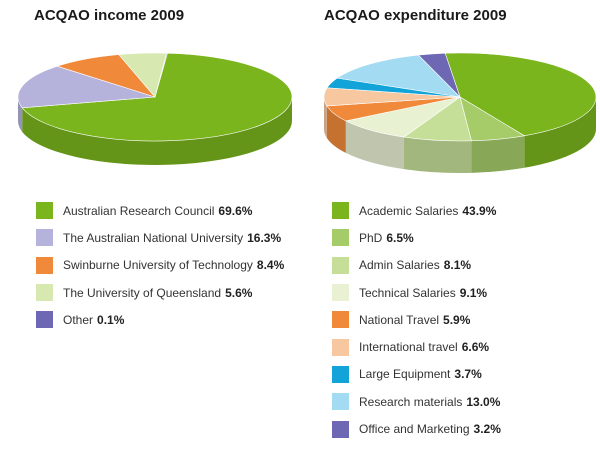  Describe the element at coordinates (111, 319) in the screenshot. I see `legend-value: 0.1%` at that location.